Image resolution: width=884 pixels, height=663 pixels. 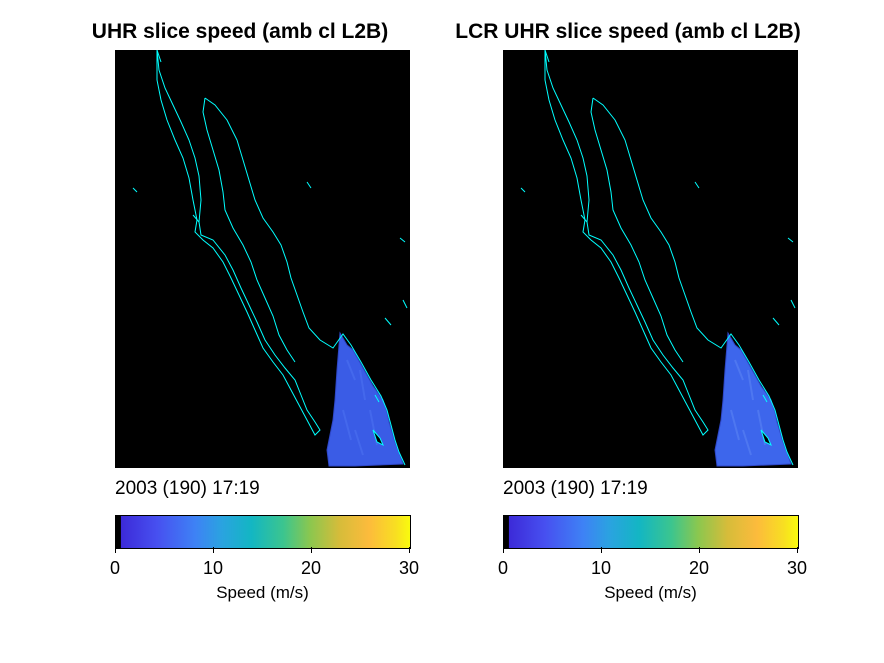 What do you see at coordinates (378, 438) in the screenshot?
I see `left-island` at bounding box center [378, 438].